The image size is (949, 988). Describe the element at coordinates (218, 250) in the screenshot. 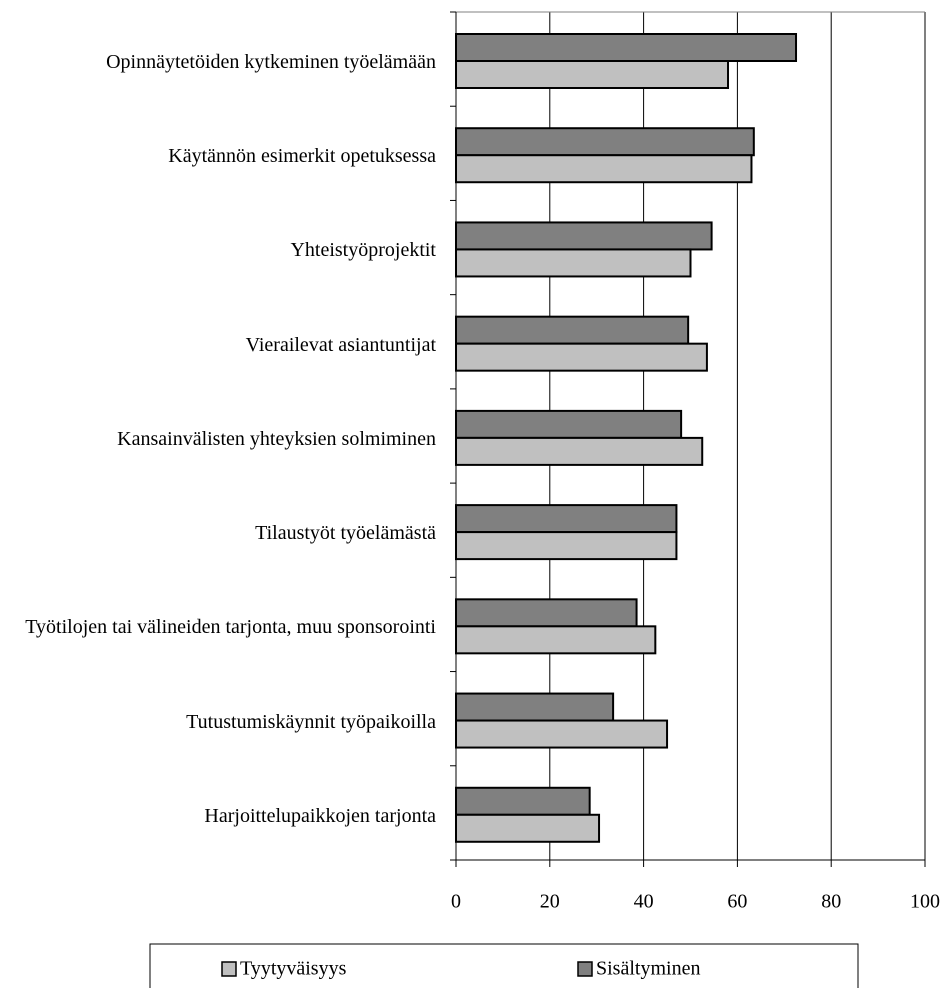

I see `y-tick-label: Yhteistyöprojektit` at that location.